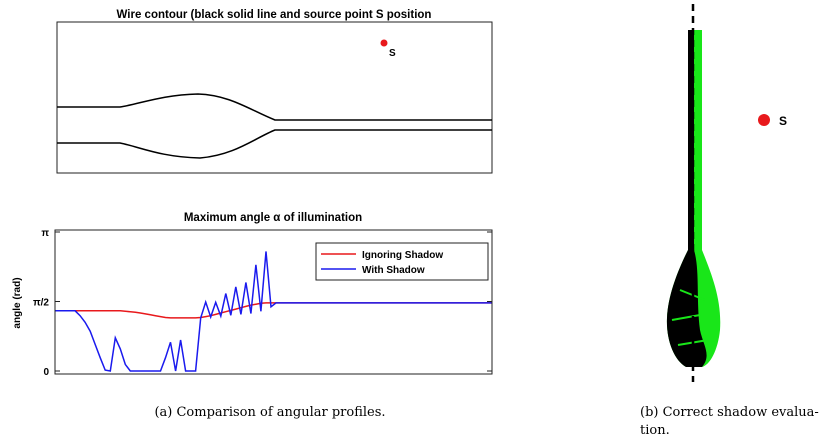 The image size is (832, 448). I want to click on caption-b: (b) Correct shadow evalua-, so click(729, 412).